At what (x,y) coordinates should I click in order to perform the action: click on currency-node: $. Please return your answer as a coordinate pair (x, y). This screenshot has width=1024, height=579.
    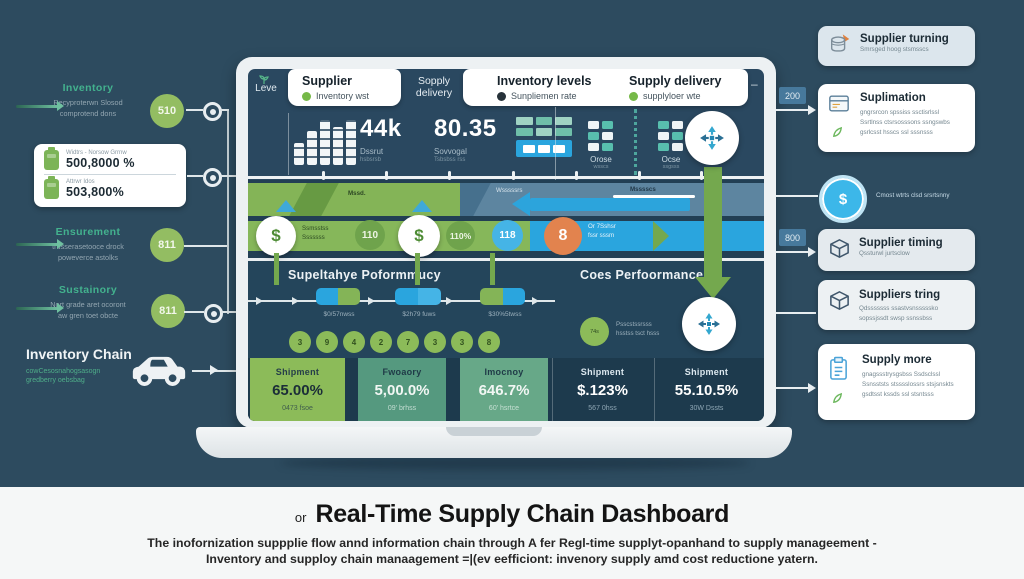
    Looking at the image, I should click on (843, 199).